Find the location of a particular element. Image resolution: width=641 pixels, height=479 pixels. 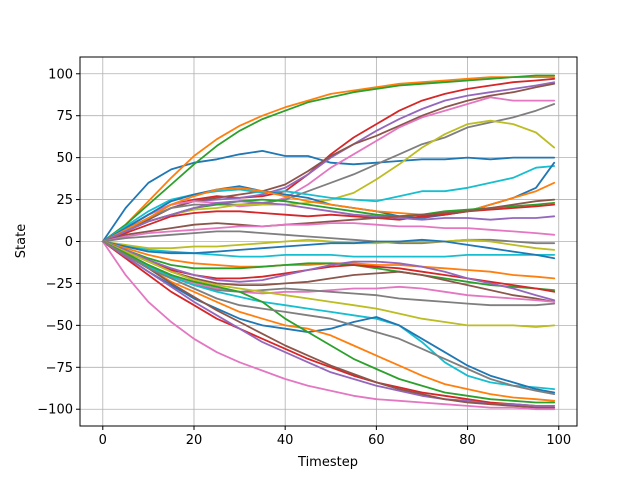

y-tick-label: 50 is located at coordinates (64, 158).